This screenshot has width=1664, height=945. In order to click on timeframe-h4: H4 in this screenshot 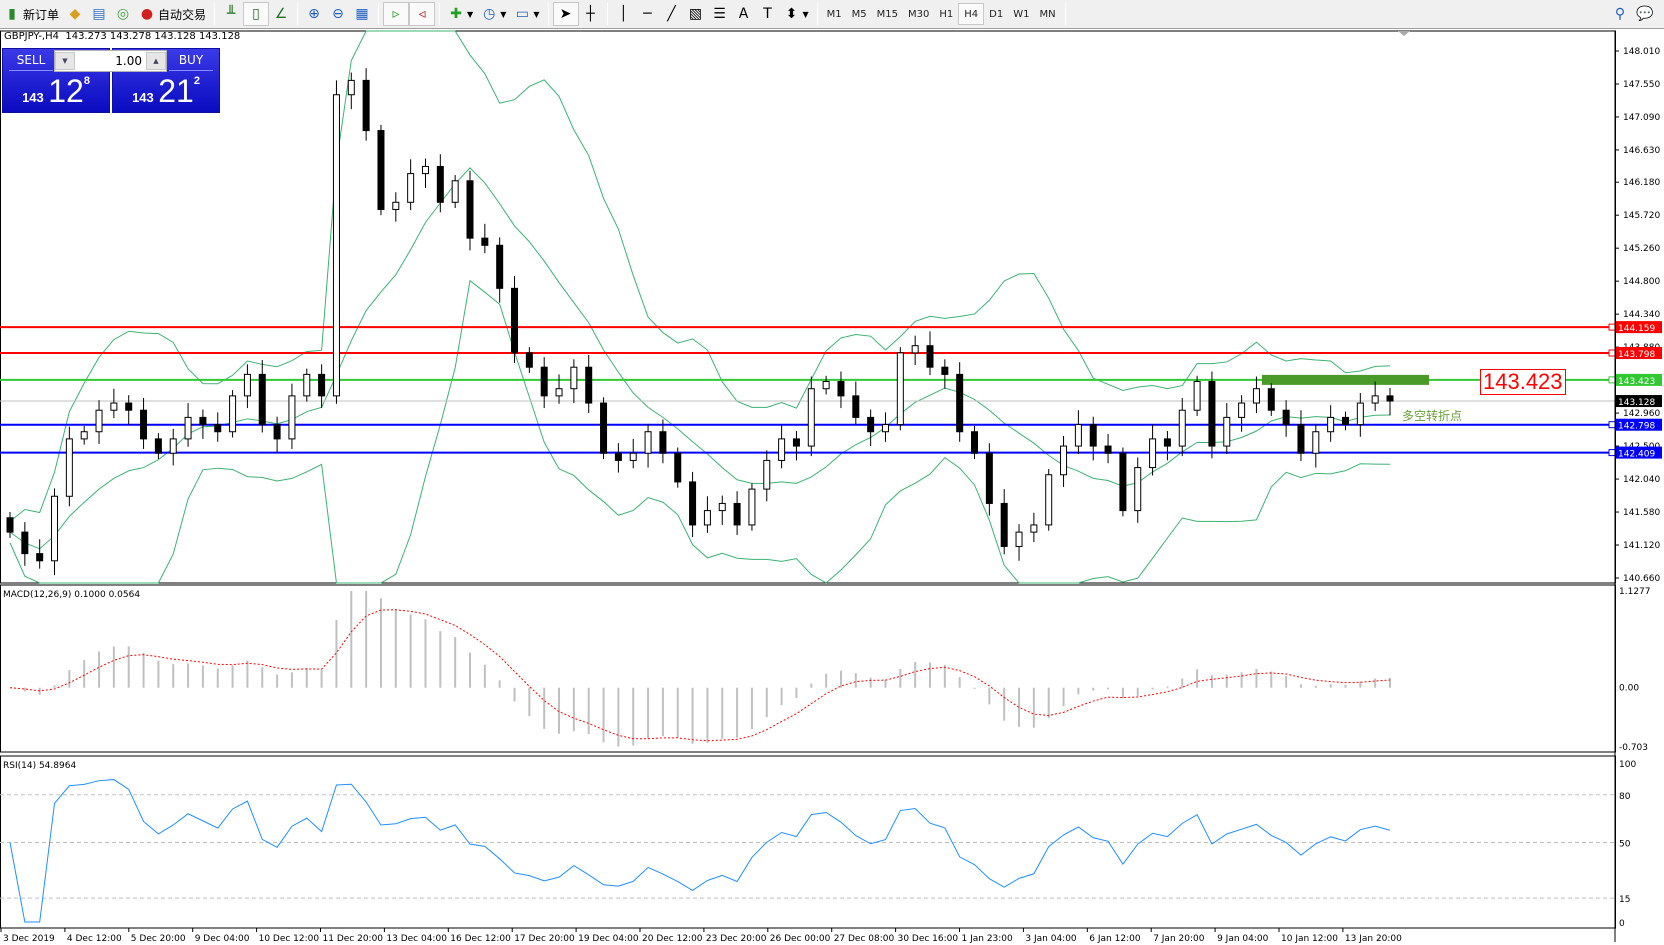, I will do `click(971, 14)`.